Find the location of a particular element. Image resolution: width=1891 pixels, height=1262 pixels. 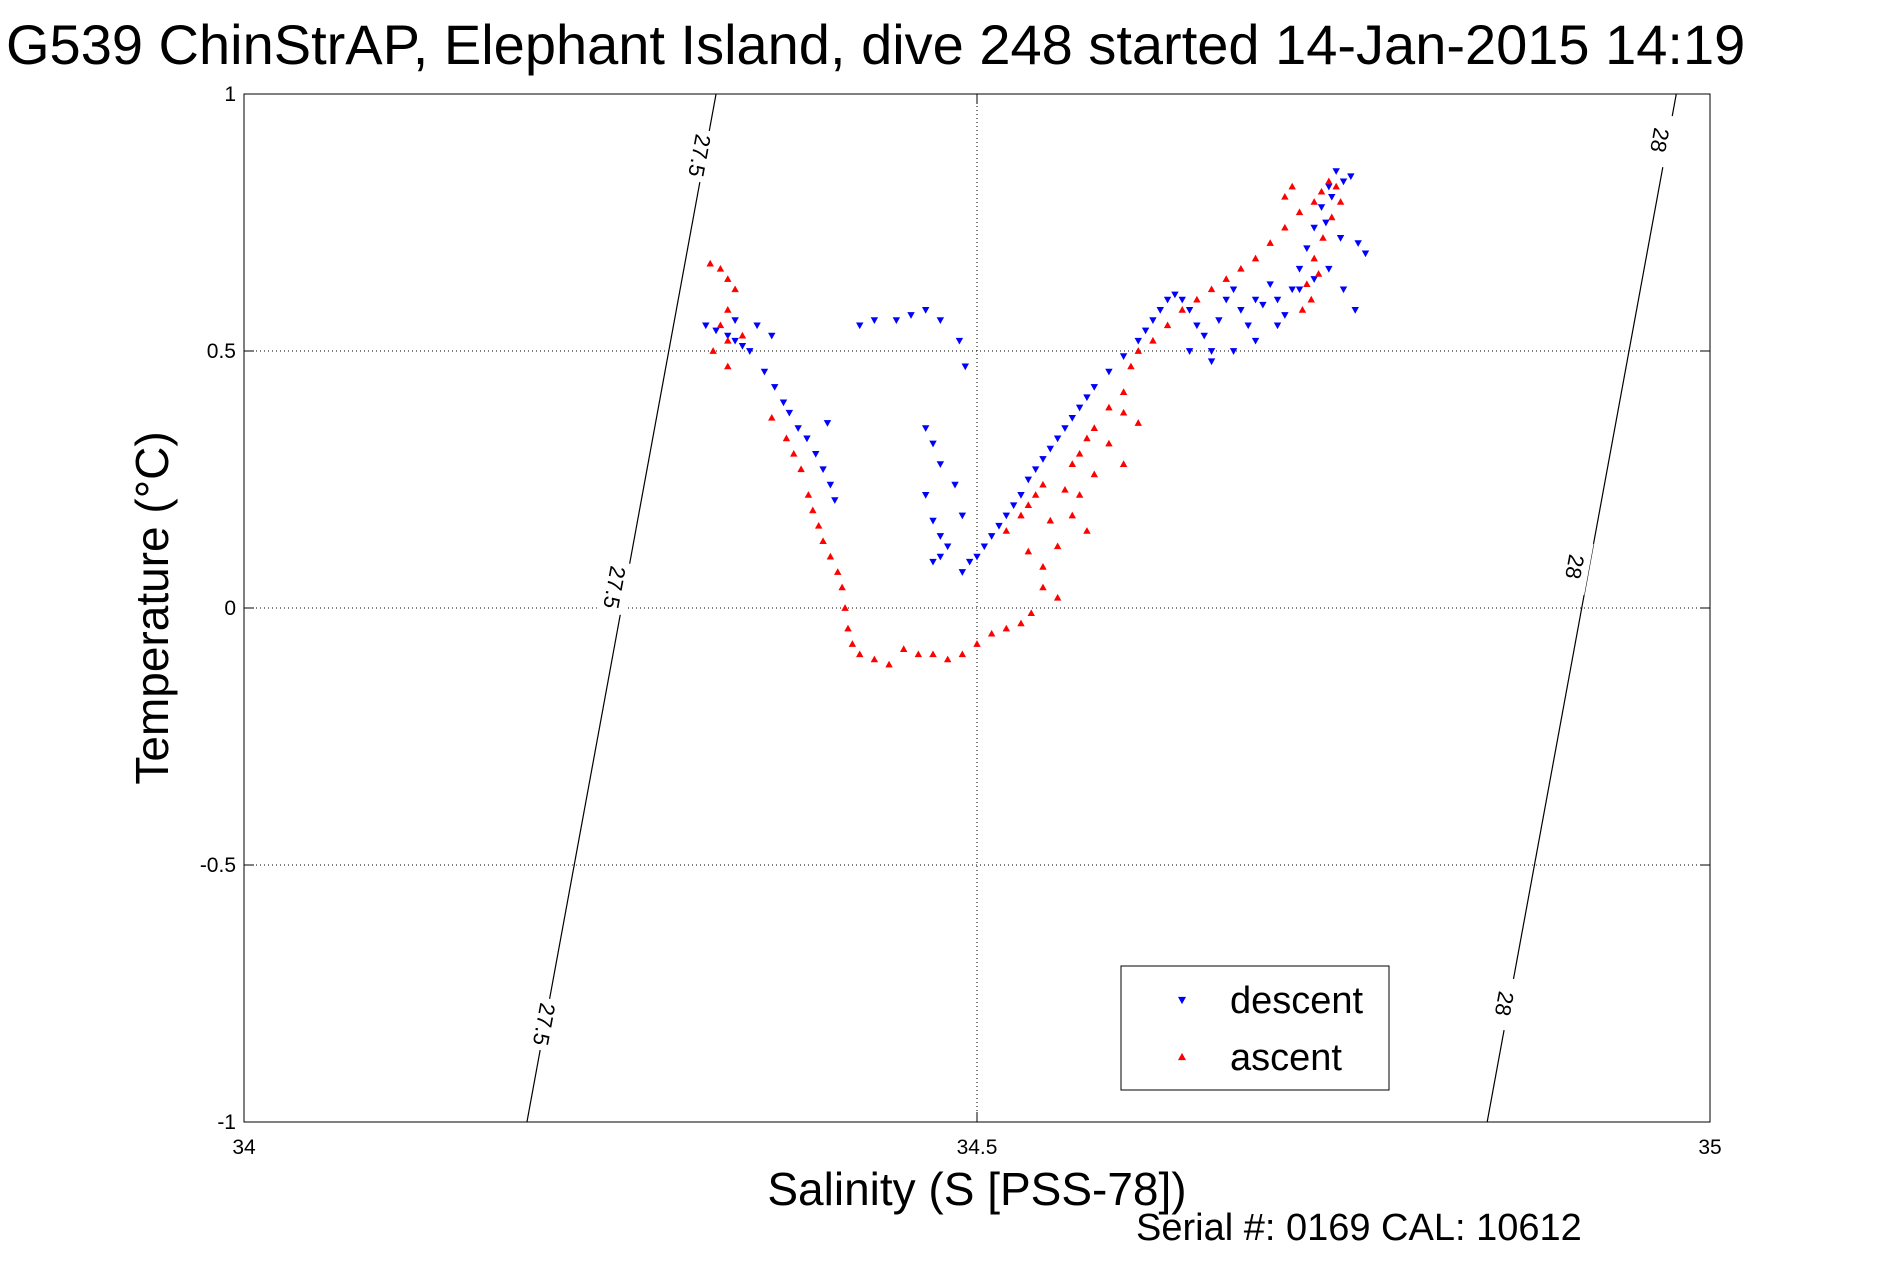

density-contour-label-1-0: 28 is located at coordinates (1504, 1003).